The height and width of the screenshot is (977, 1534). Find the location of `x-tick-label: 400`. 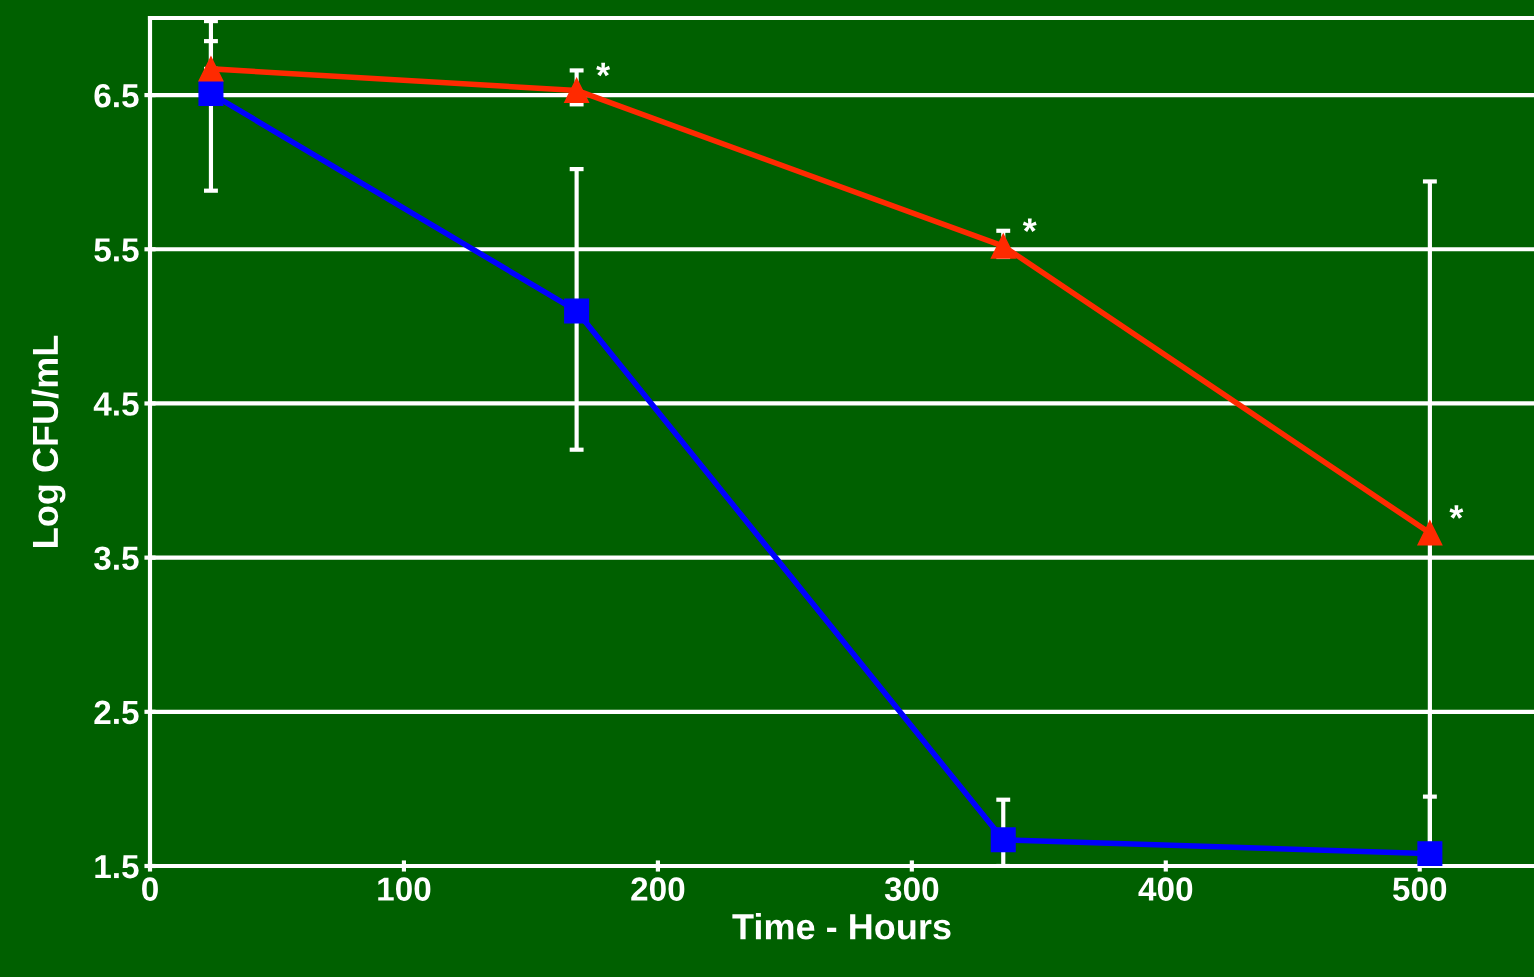

x-tick-label: 400 is located at coordinates (1165, 889).